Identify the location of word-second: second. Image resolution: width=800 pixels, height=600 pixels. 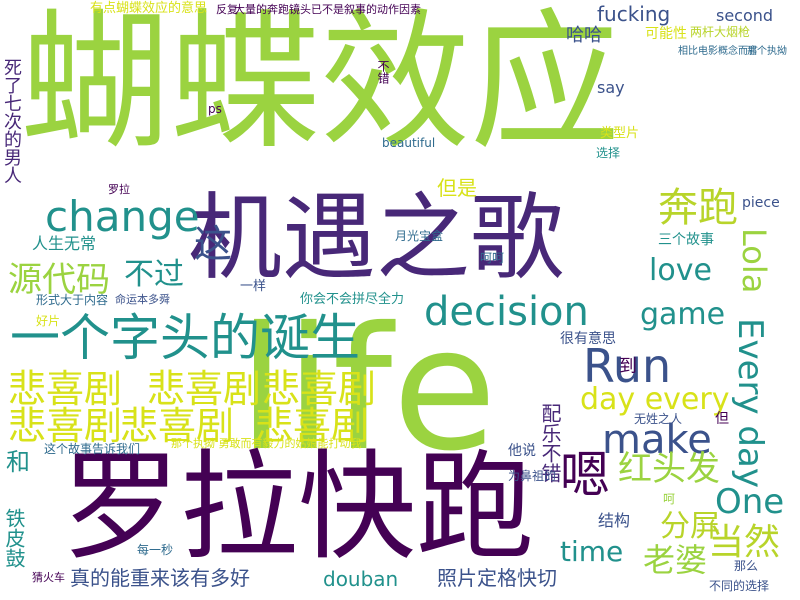
(745, 15).